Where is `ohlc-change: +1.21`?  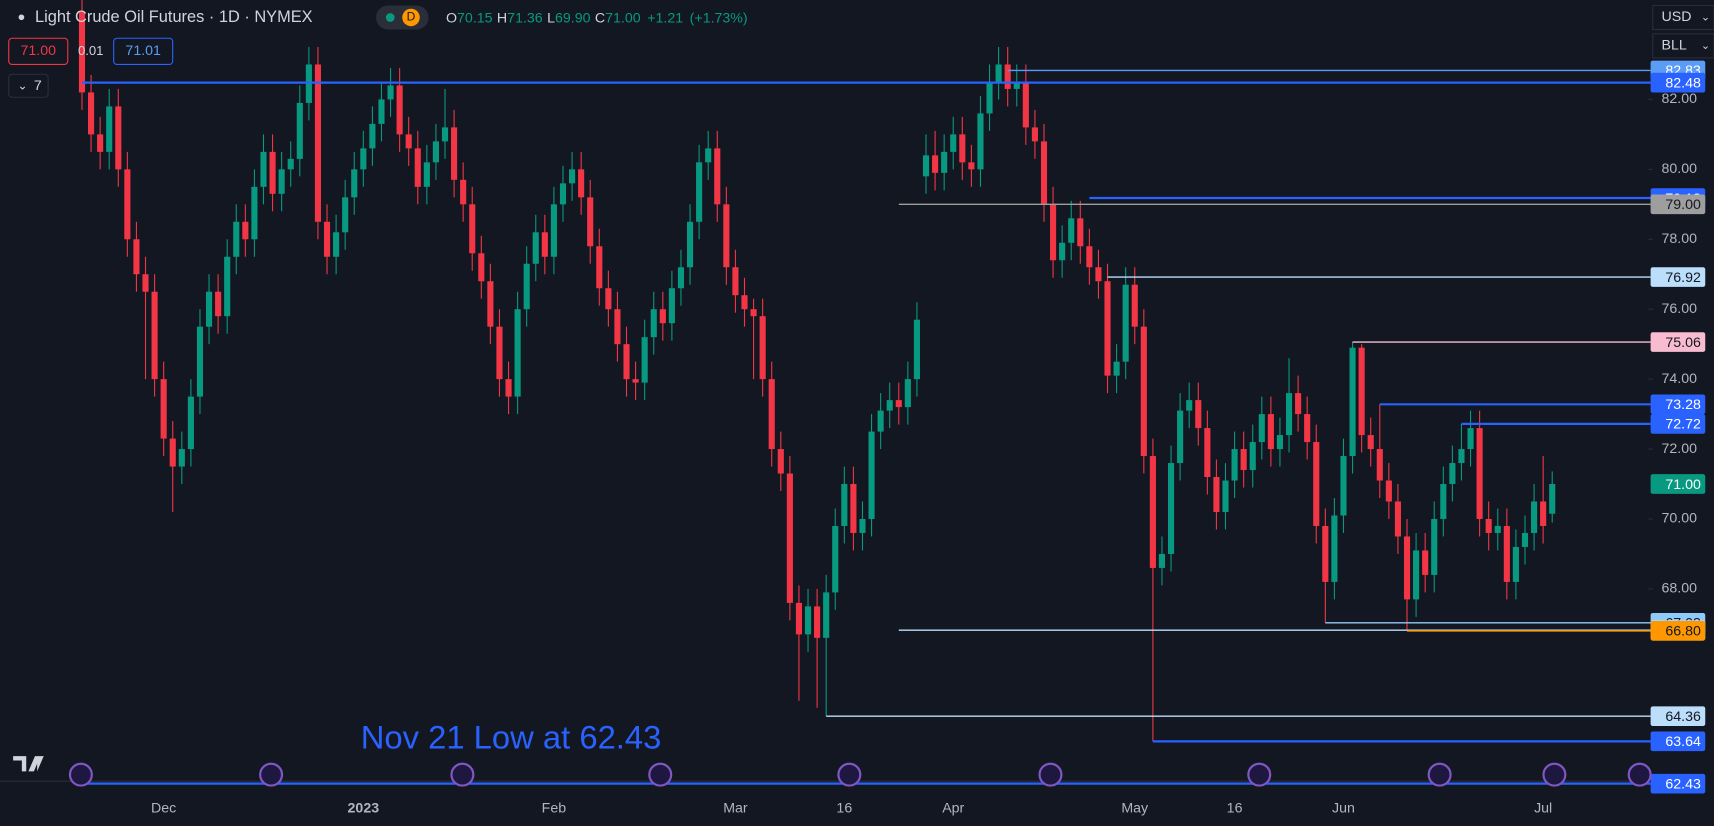
ohlc-change: +1.21 is located at coordinates (665, 18).